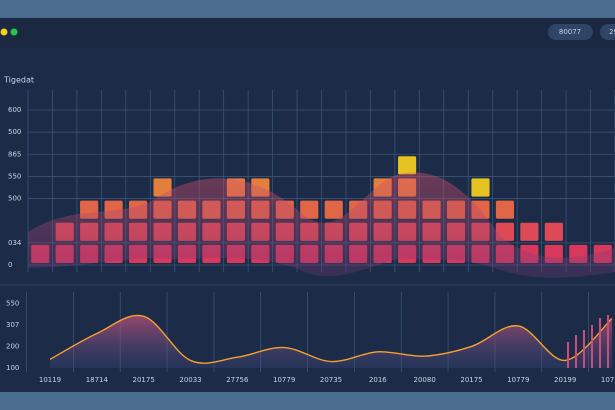 Image resolution: width=615 pixels, height=410 pixels. I want to click on y-tick-label: 100, so click(12, 368).